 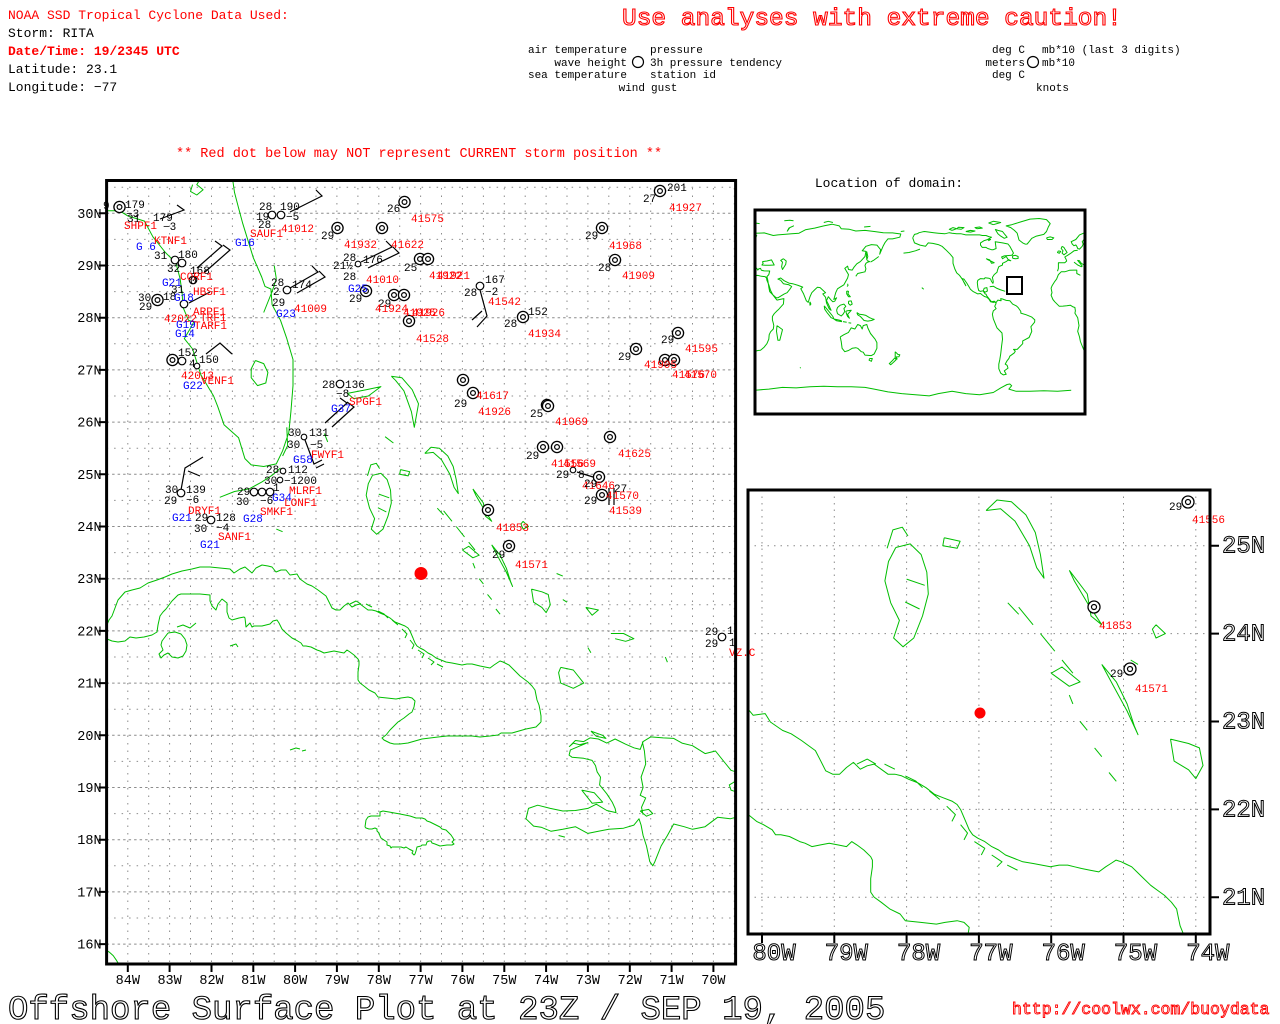 What do you see at coordinates (889, 183) in the screenshot?
I see `svg-text: Location of domain:` at bounding box center [889, 183].